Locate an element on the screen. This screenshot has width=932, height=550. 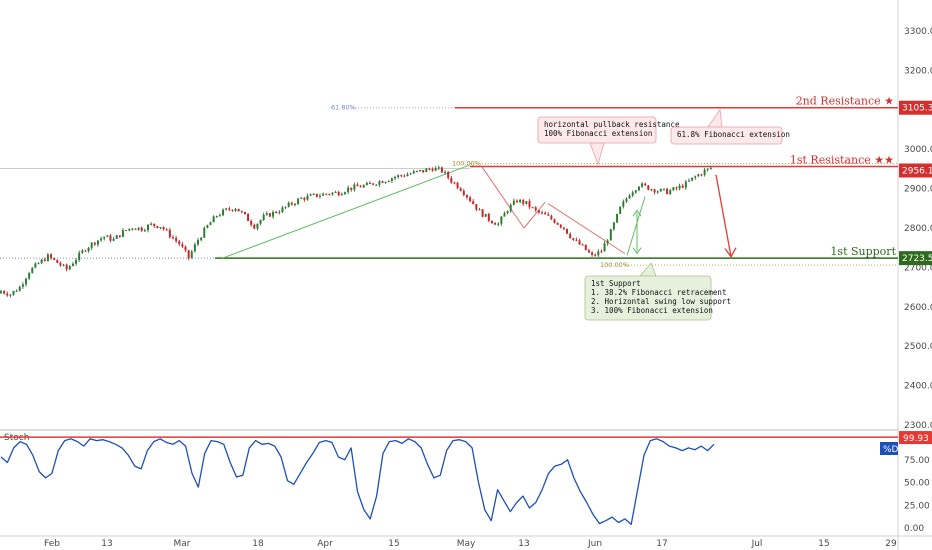
support-note-box is located at coordinates (648, 298).